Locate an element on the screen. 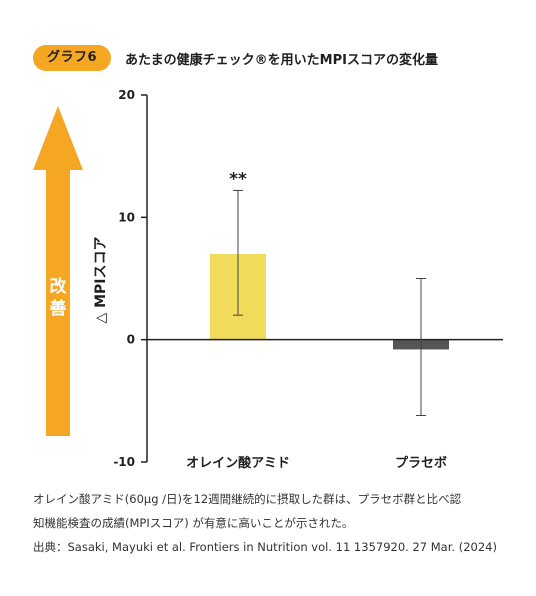 Image resolution: width=536 pixels, height=596 pixels. notes-line: 知機能検査の成績(MPIスコア) が有意に高いことが示された。 is located at coordinates (193, 523).